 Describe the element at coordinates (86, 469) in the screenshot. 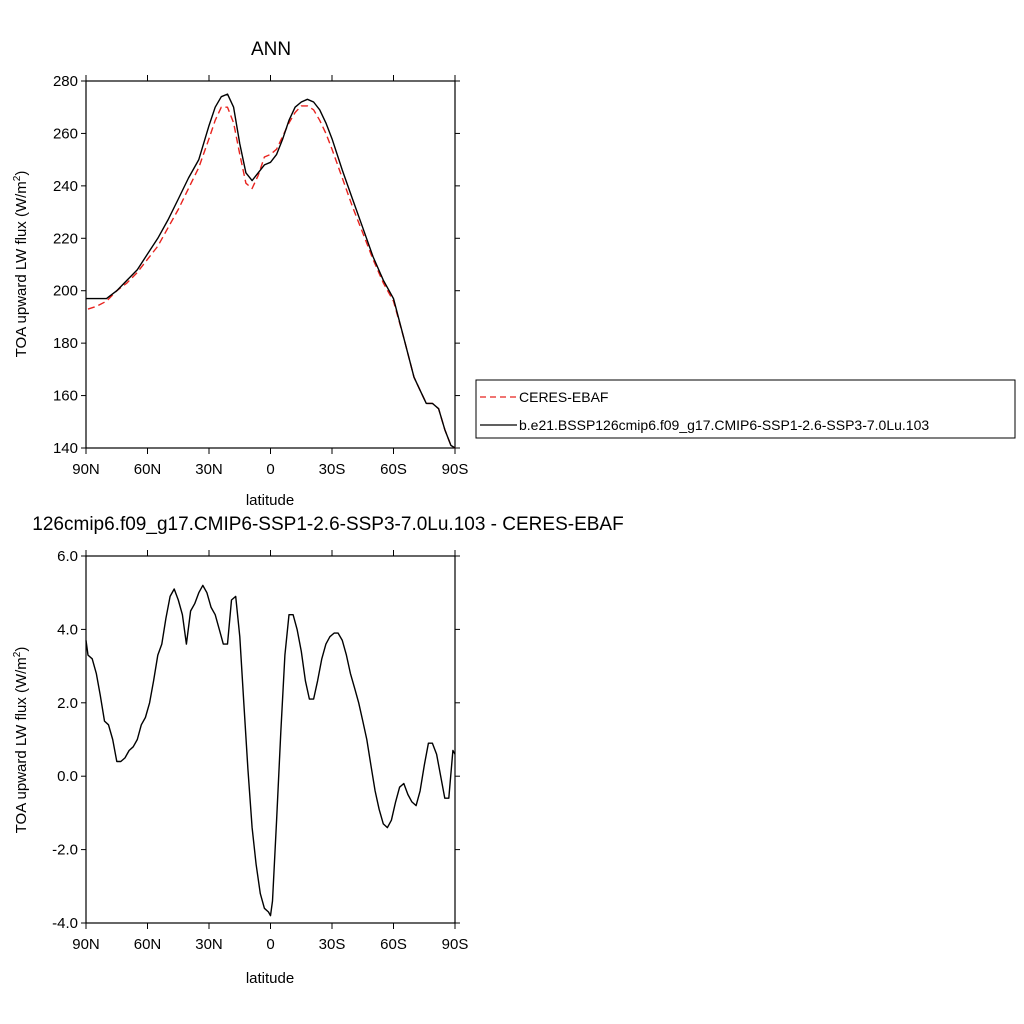

I see `top-xtick-label: 90N` at that location.